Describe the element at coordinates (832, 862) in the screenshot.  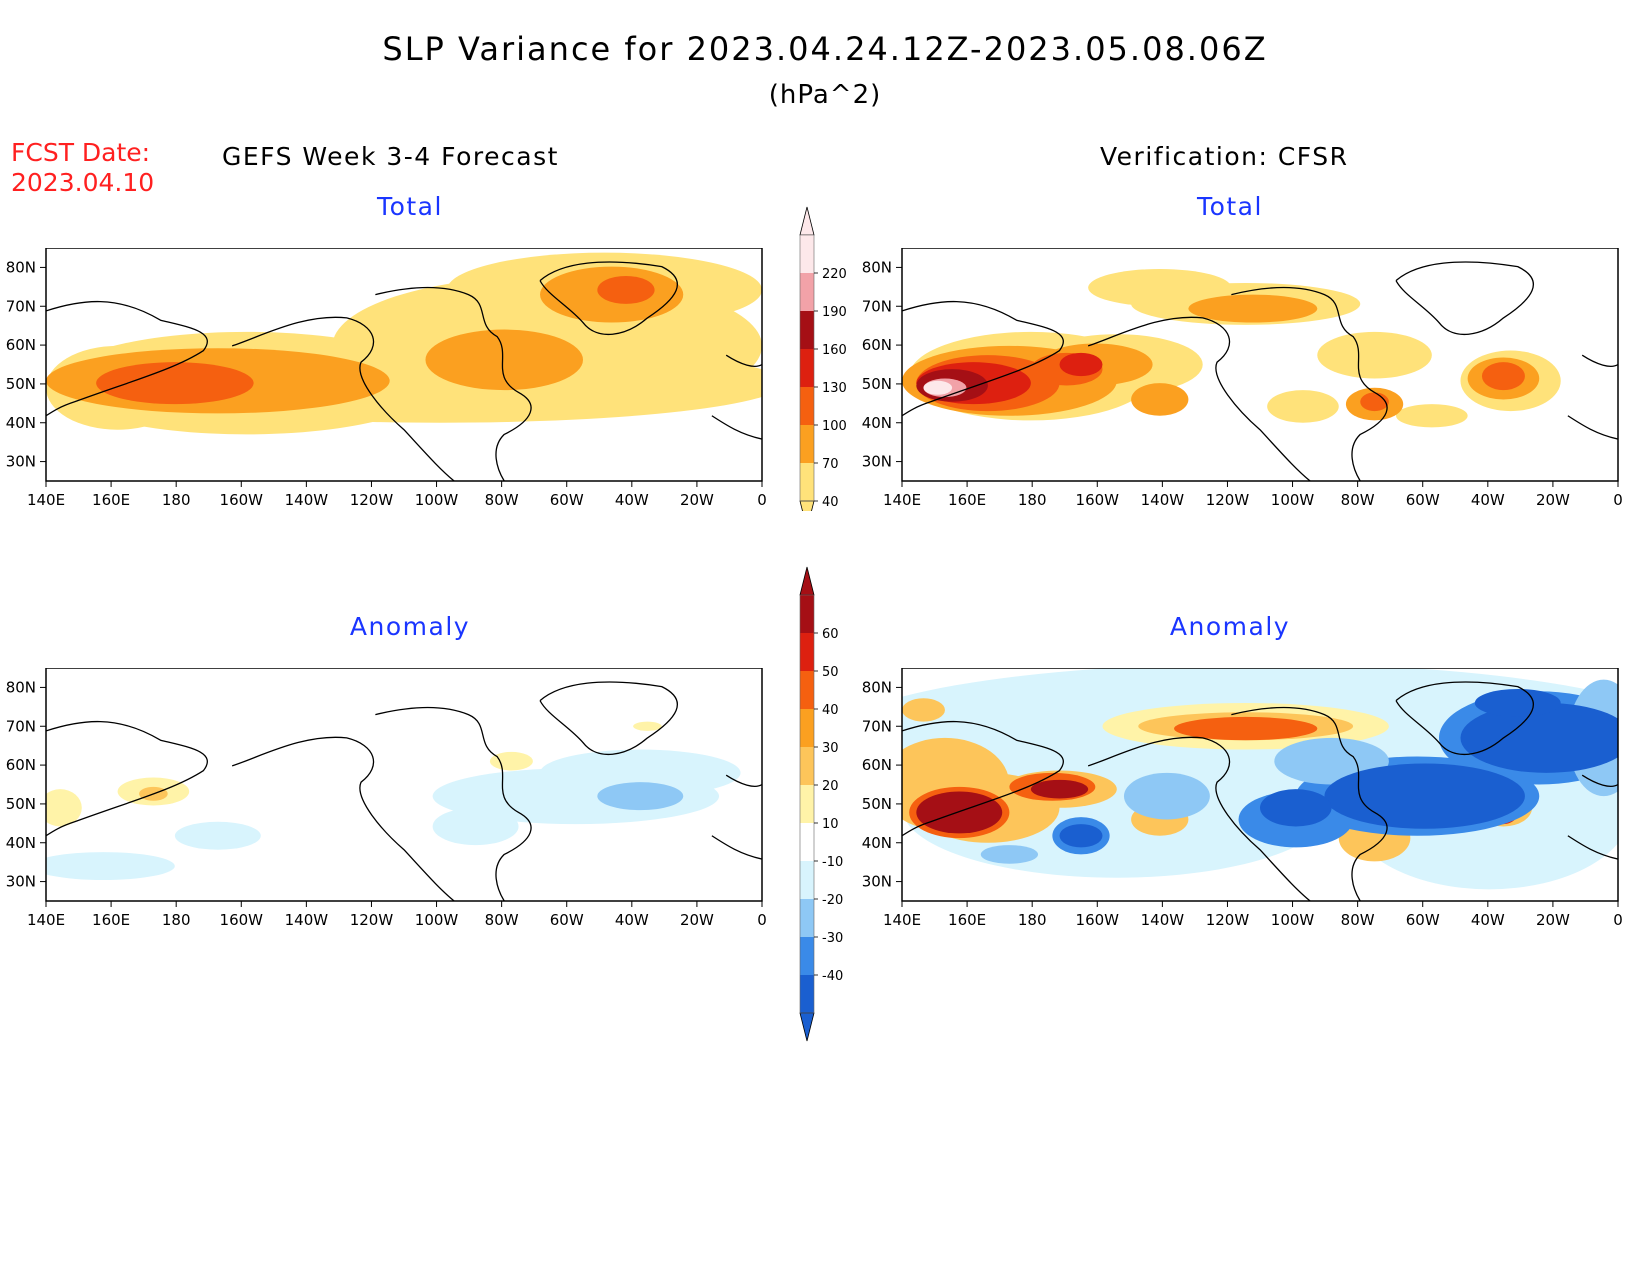
I see `colorbar-level-label: -10` at that location.